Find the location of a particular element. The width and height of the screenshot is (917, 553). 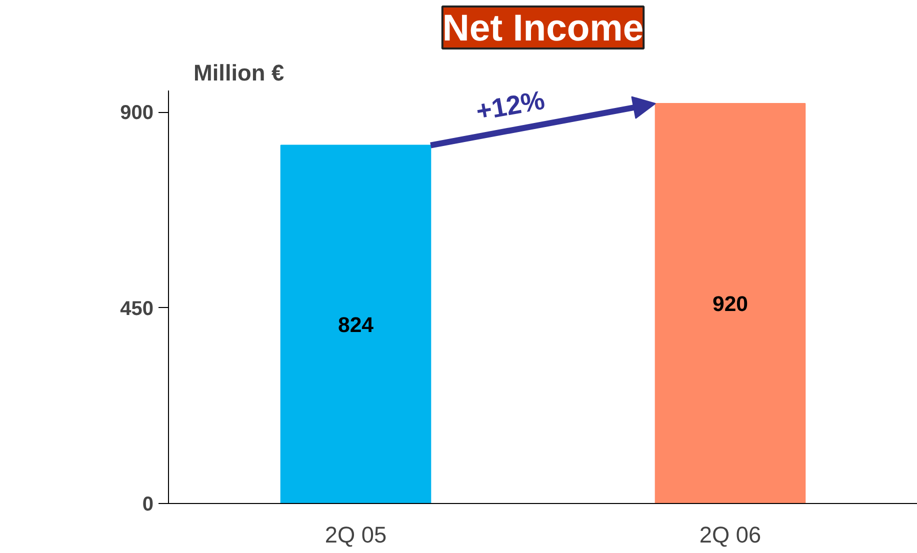

x-tick-label: 2Q 05 is located at coordinates (355, 535).